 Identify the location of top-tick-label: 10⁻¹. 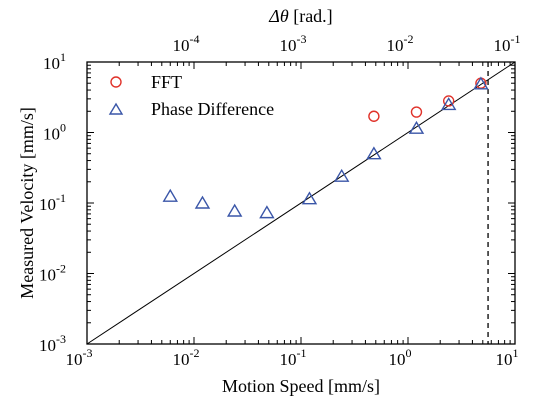
(507, 43).